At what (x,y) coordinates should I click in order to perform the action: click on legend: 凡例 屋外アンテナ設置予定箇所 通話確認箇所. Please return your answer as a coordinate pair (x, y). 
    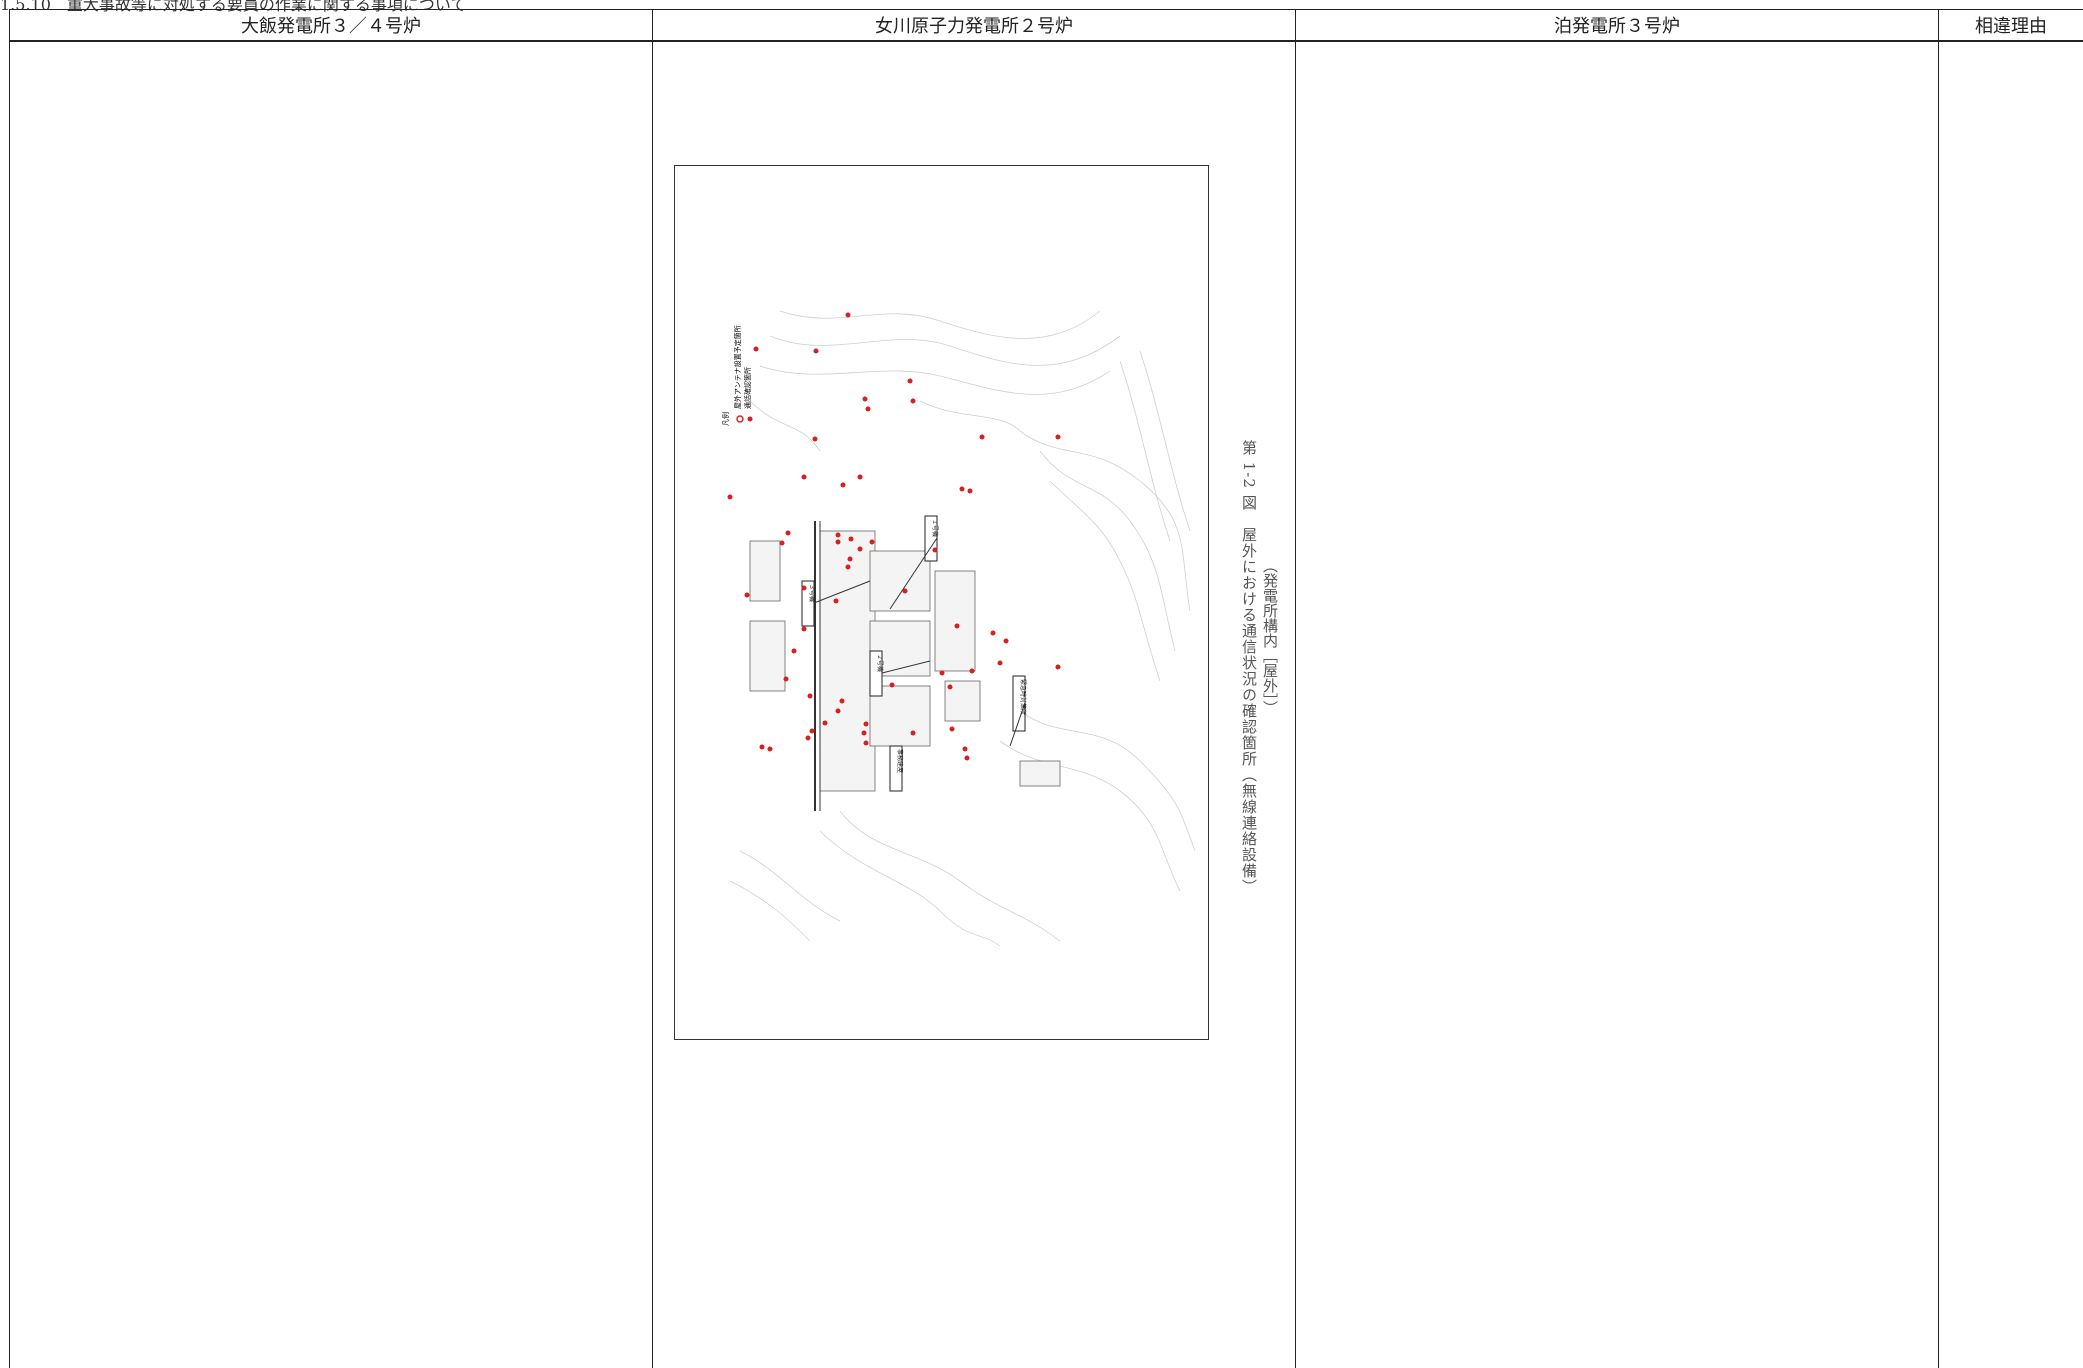
    Looking at the image, I should click on (737, 375).